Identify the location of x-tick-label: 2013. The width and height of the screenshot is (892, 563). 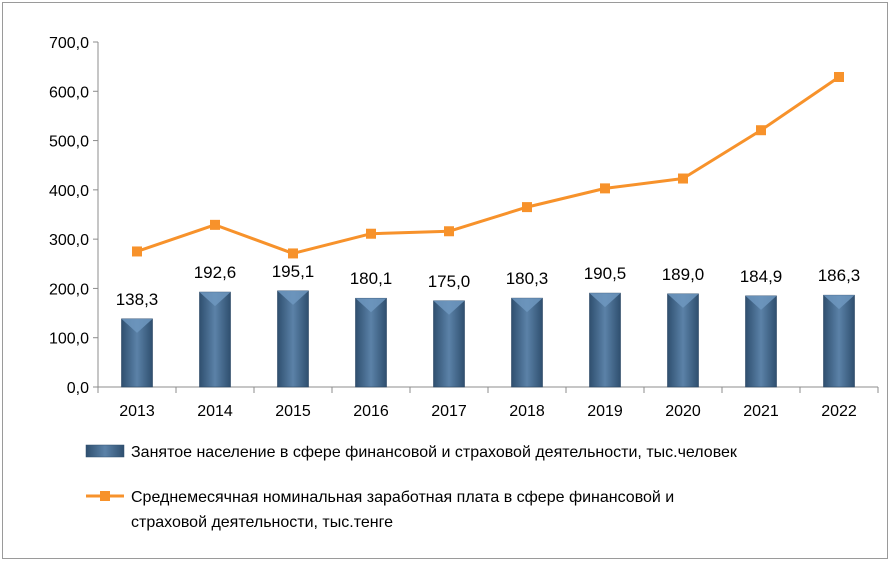
(137, 411).